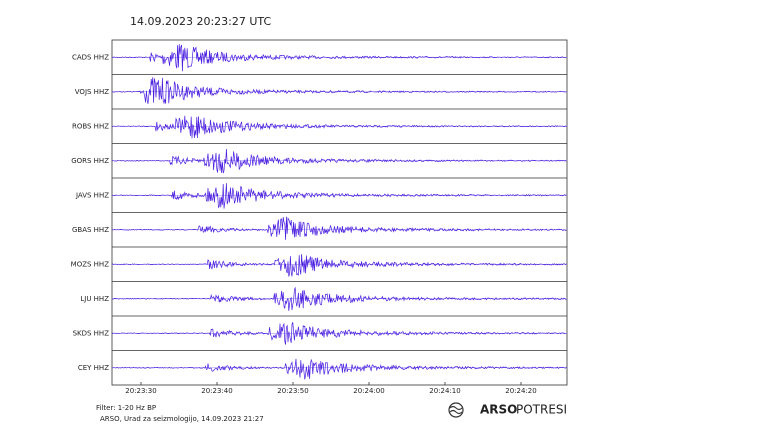  Describe the element at coordinates (94, 299) in the screenshot. I see `station-label: LJU HHZ` at that location.